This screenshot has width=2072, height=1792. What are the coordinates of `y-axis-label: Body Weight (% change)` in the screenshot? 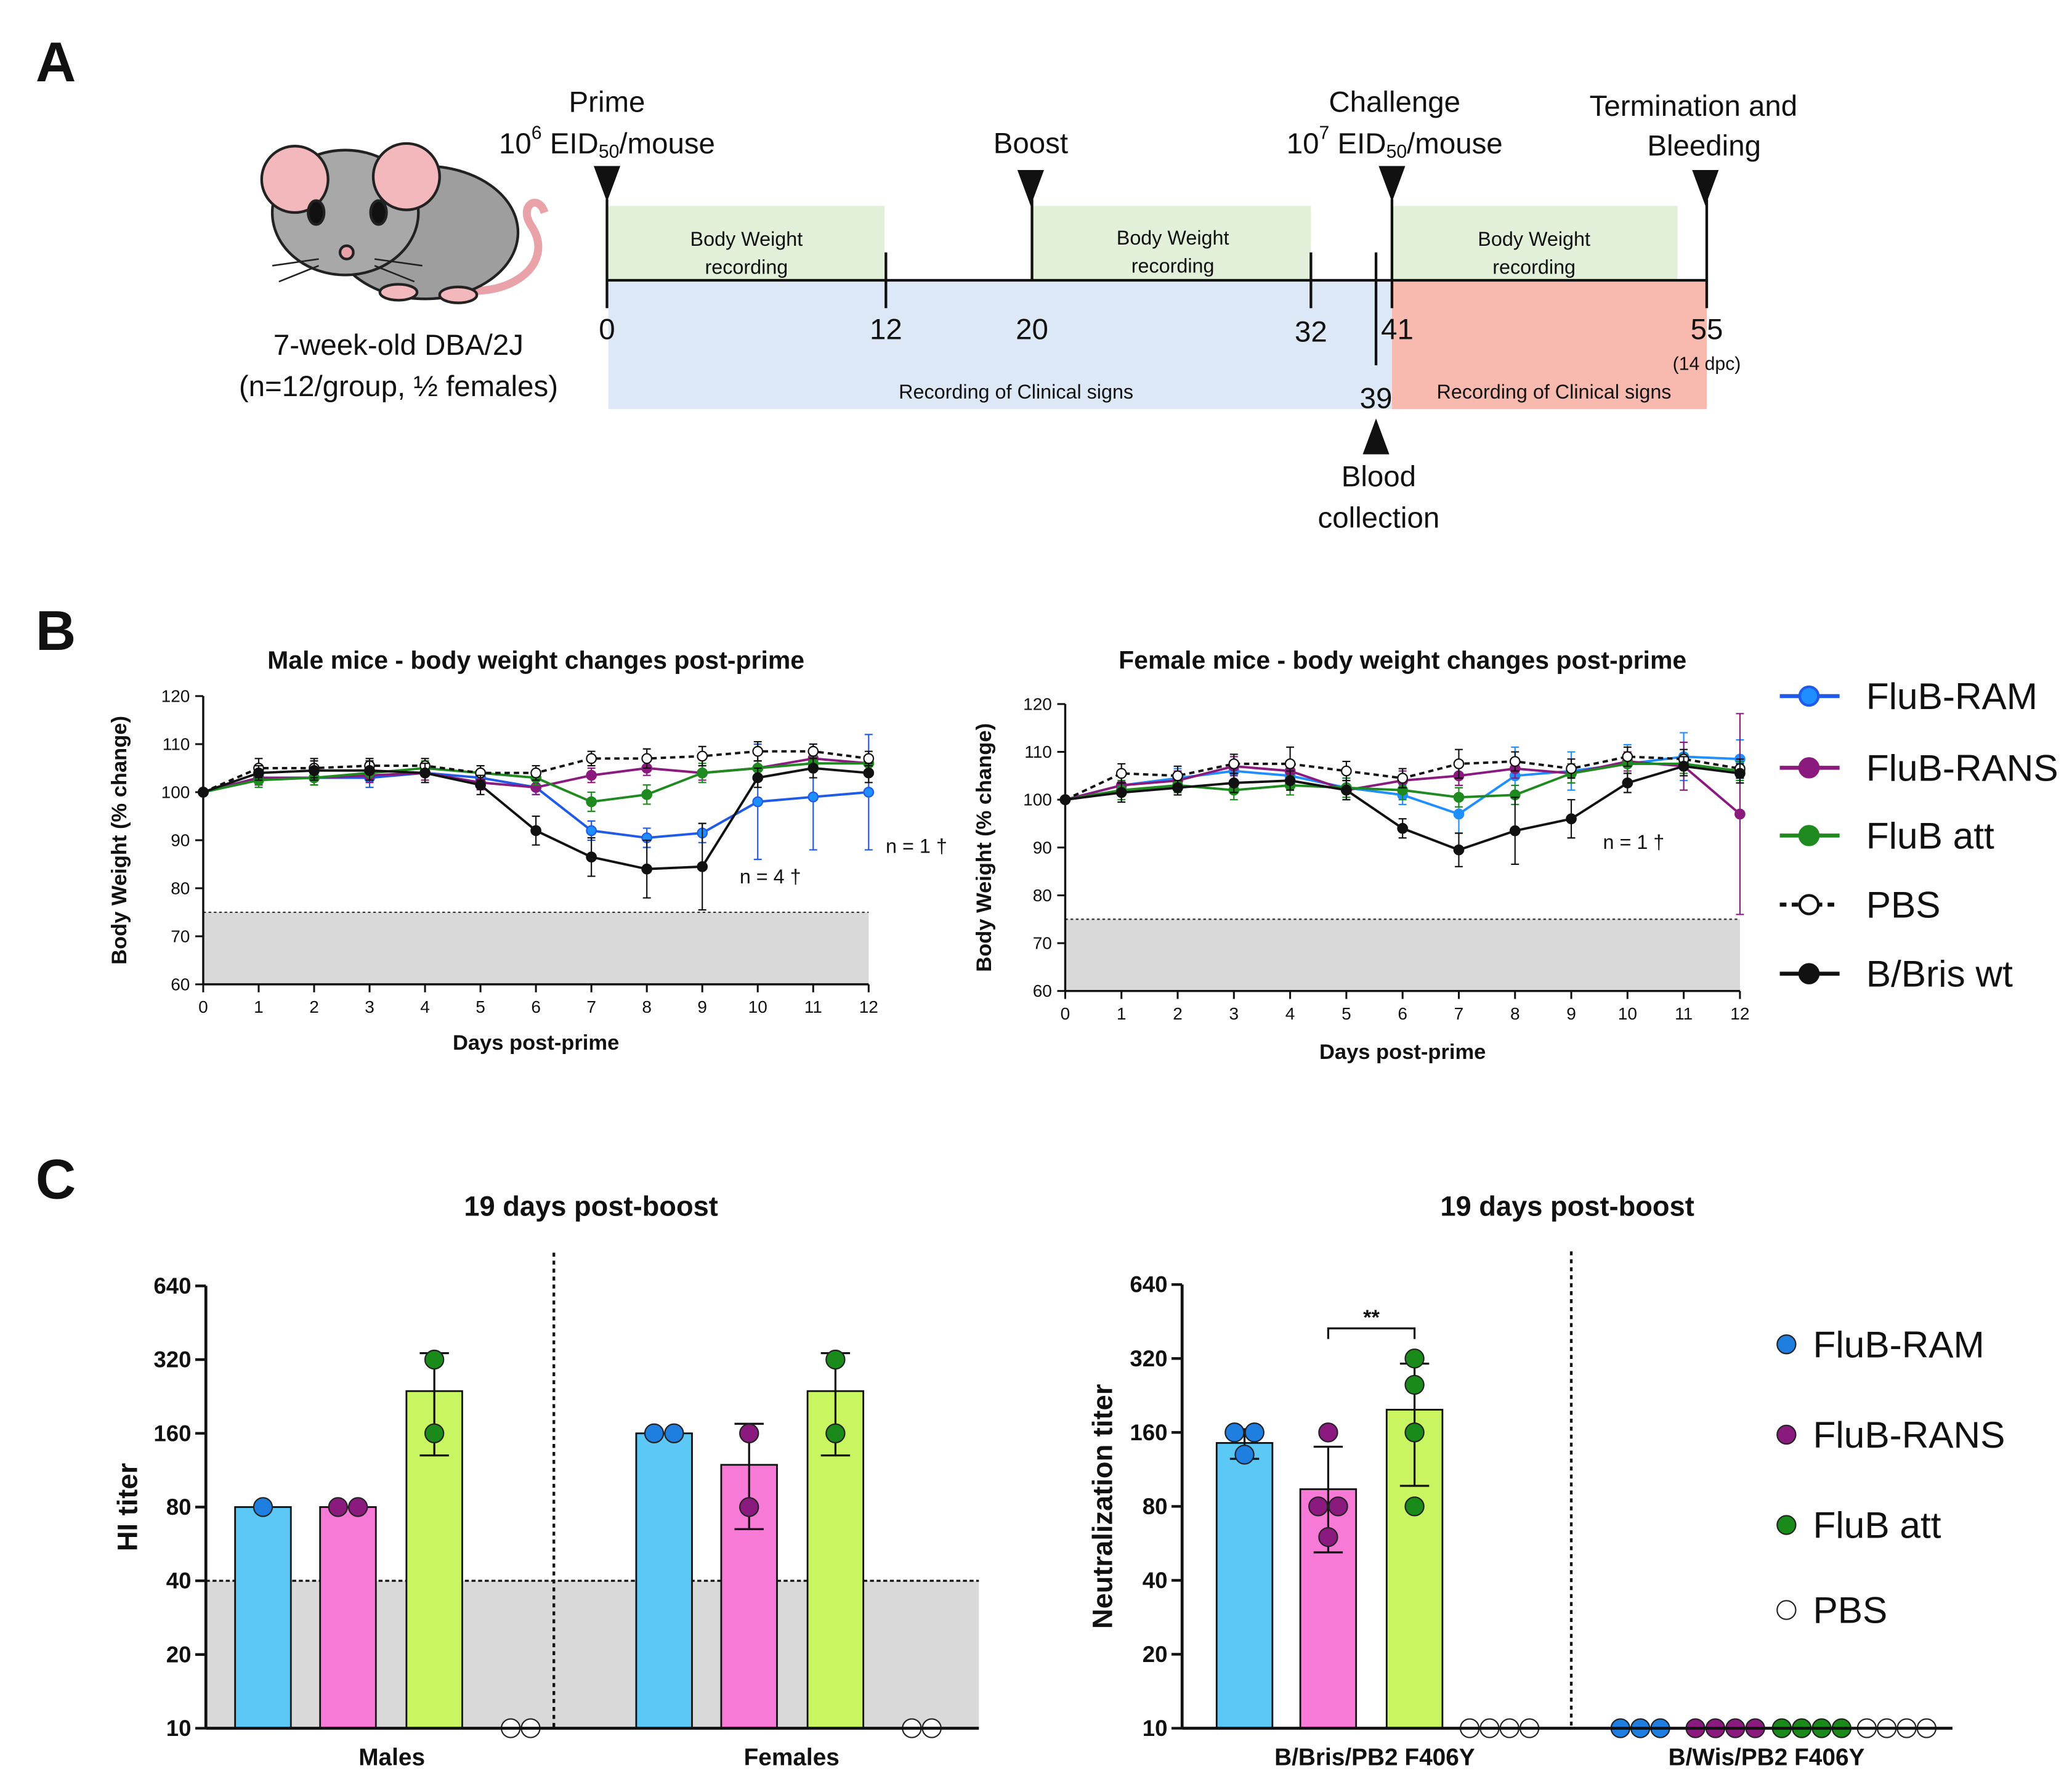 It's located at (984, 847).